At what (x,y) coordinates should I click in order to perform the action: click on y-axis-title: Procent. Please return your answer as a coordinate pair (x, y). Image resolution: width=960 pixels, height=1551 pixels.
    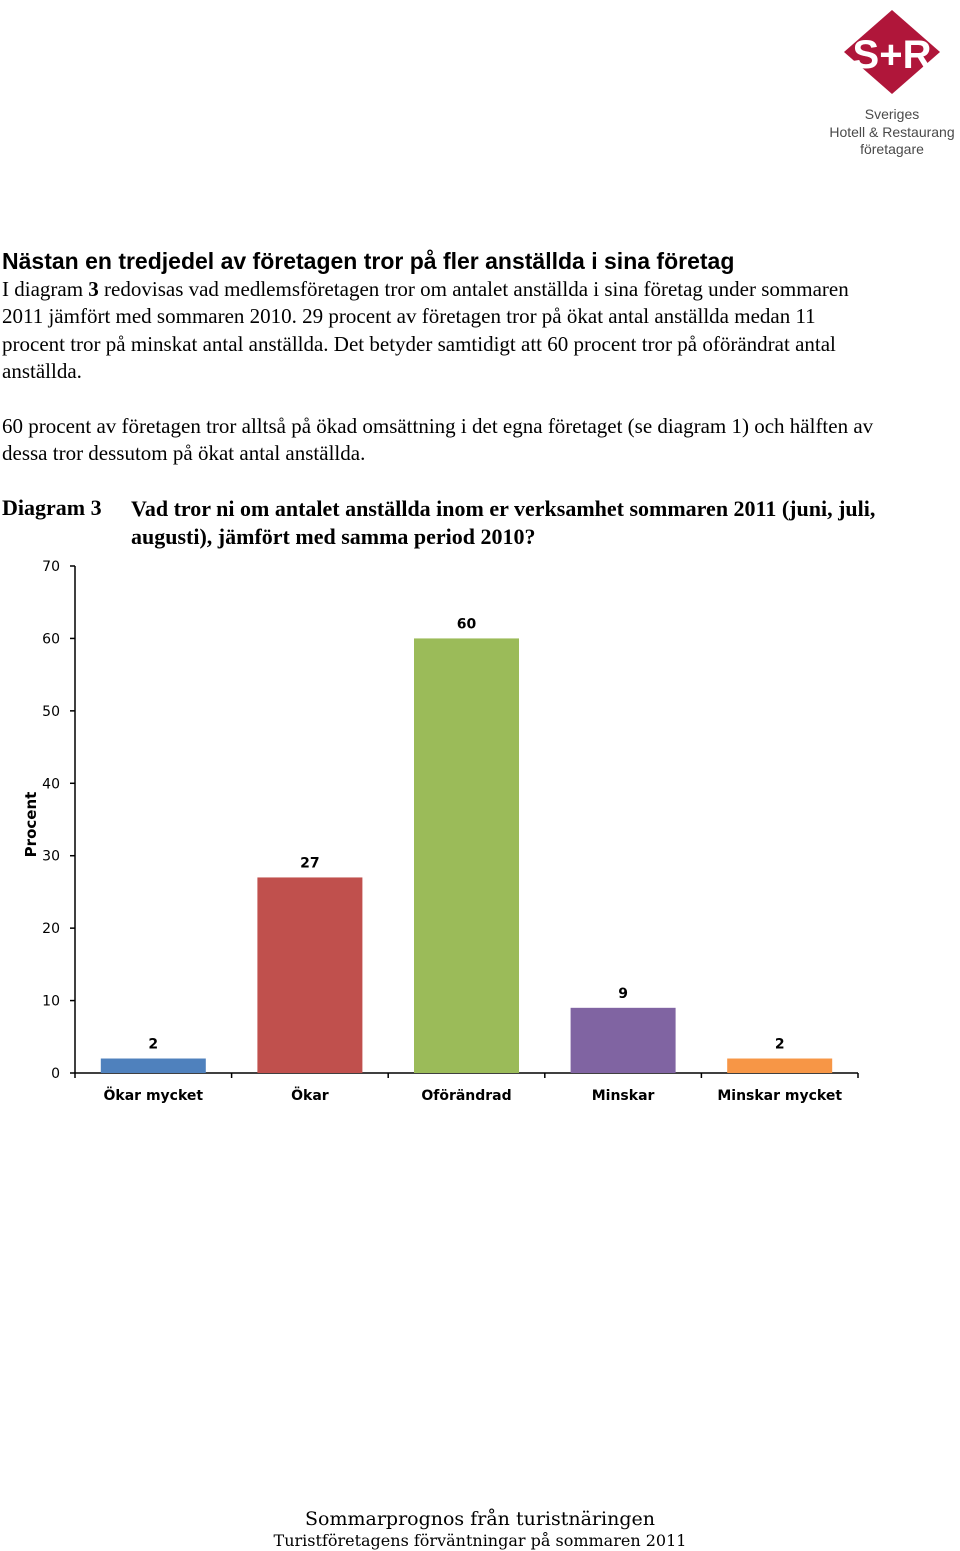
    Looking at the image, I should click on (31, 825).